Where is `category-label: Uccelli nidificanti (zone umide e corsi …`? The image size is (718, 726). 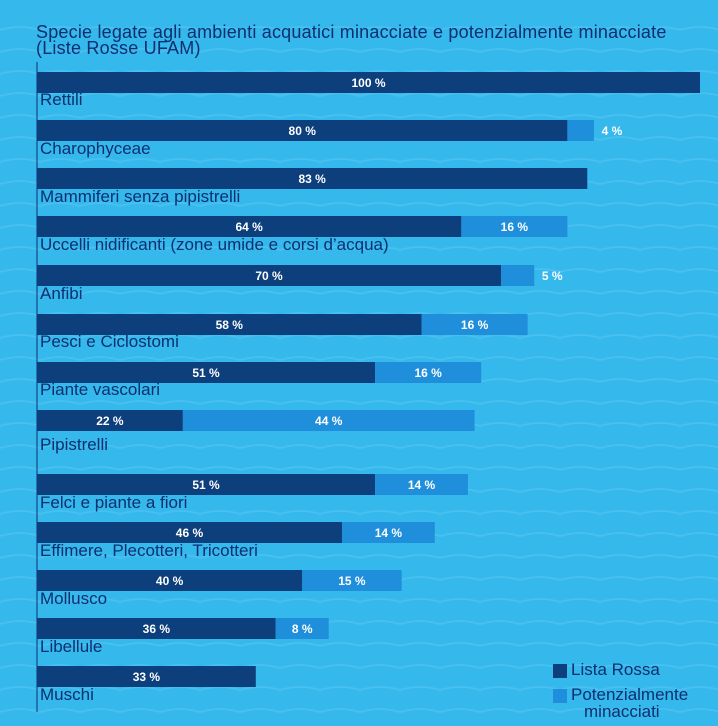 category-label: Uccelli nidificanti (zone umide e corsi … is located at coordinates (214, 244).